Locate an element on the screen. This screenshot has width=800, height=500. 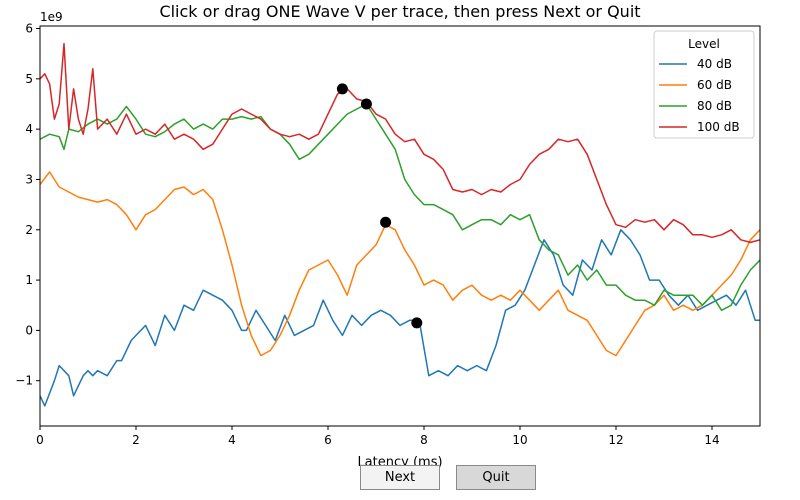
x-tick-label: 4 is located at coordinates (232, 440).